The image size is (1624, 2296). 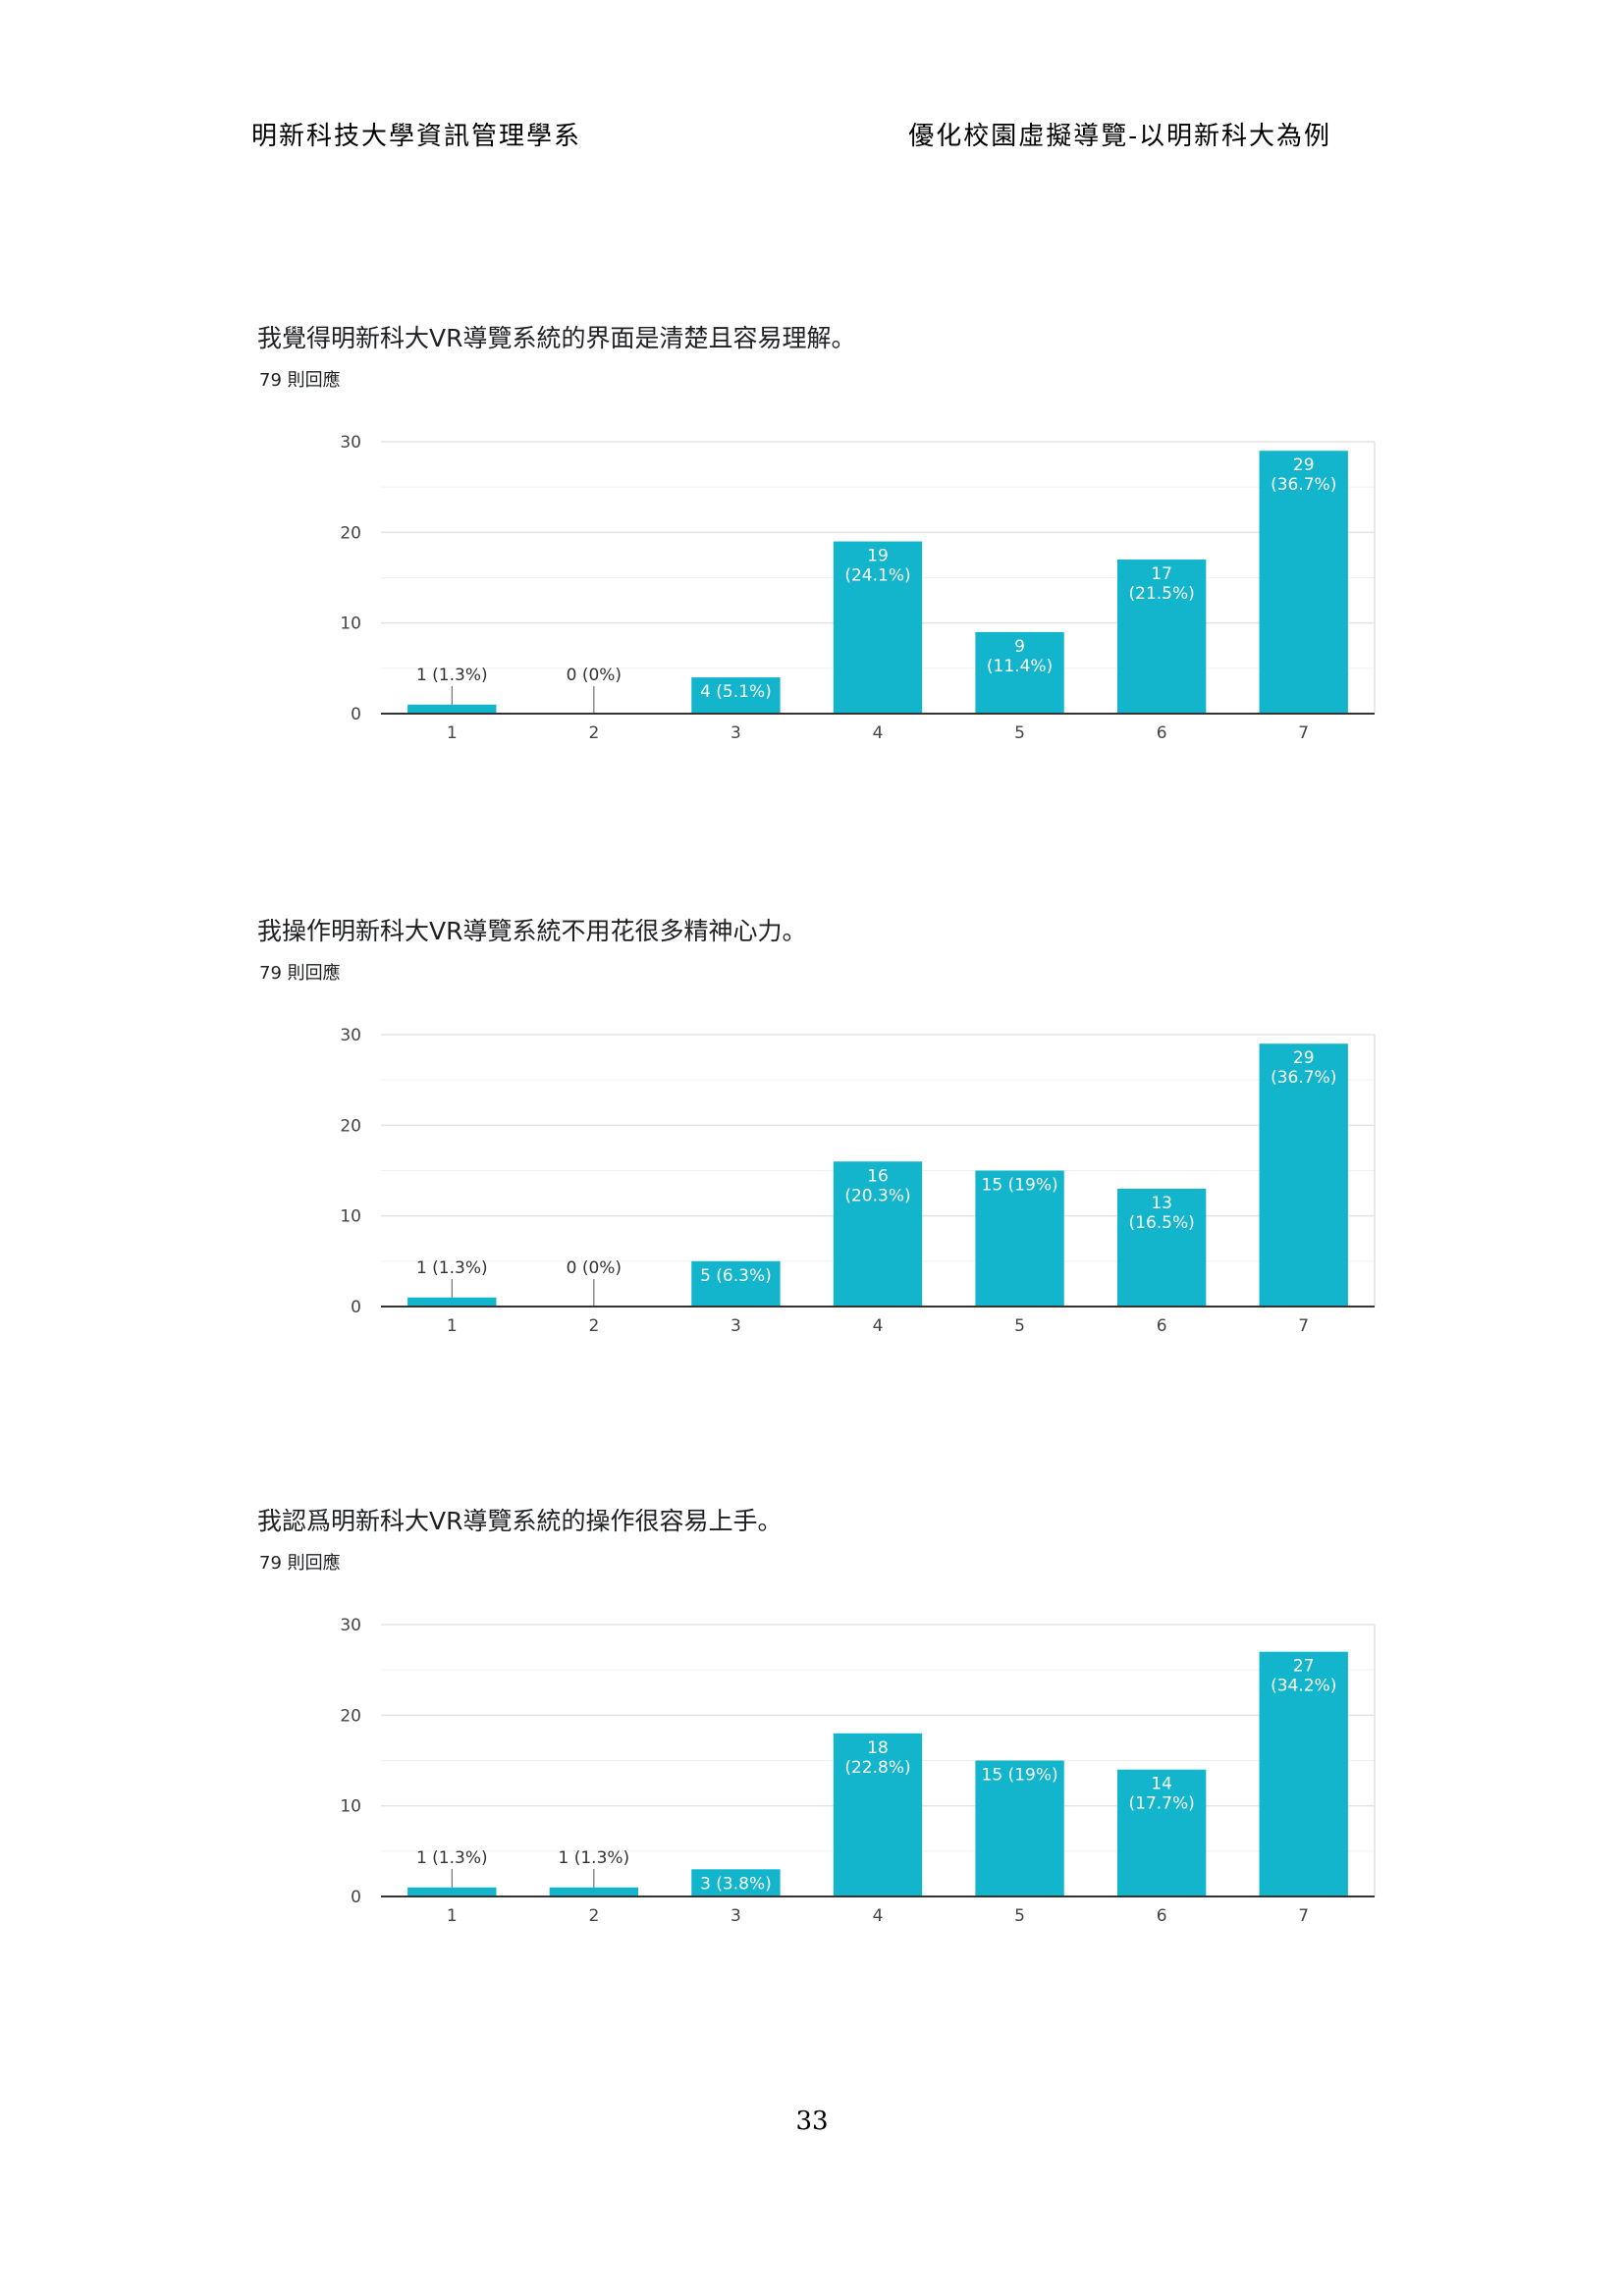 What do you see at coordinates (556, 338) in the screenshot?
I see `chart-title: 我覺得明新科大VR導覽系統的界面是清楚且容易理解。` at bounding box center [556, 338].